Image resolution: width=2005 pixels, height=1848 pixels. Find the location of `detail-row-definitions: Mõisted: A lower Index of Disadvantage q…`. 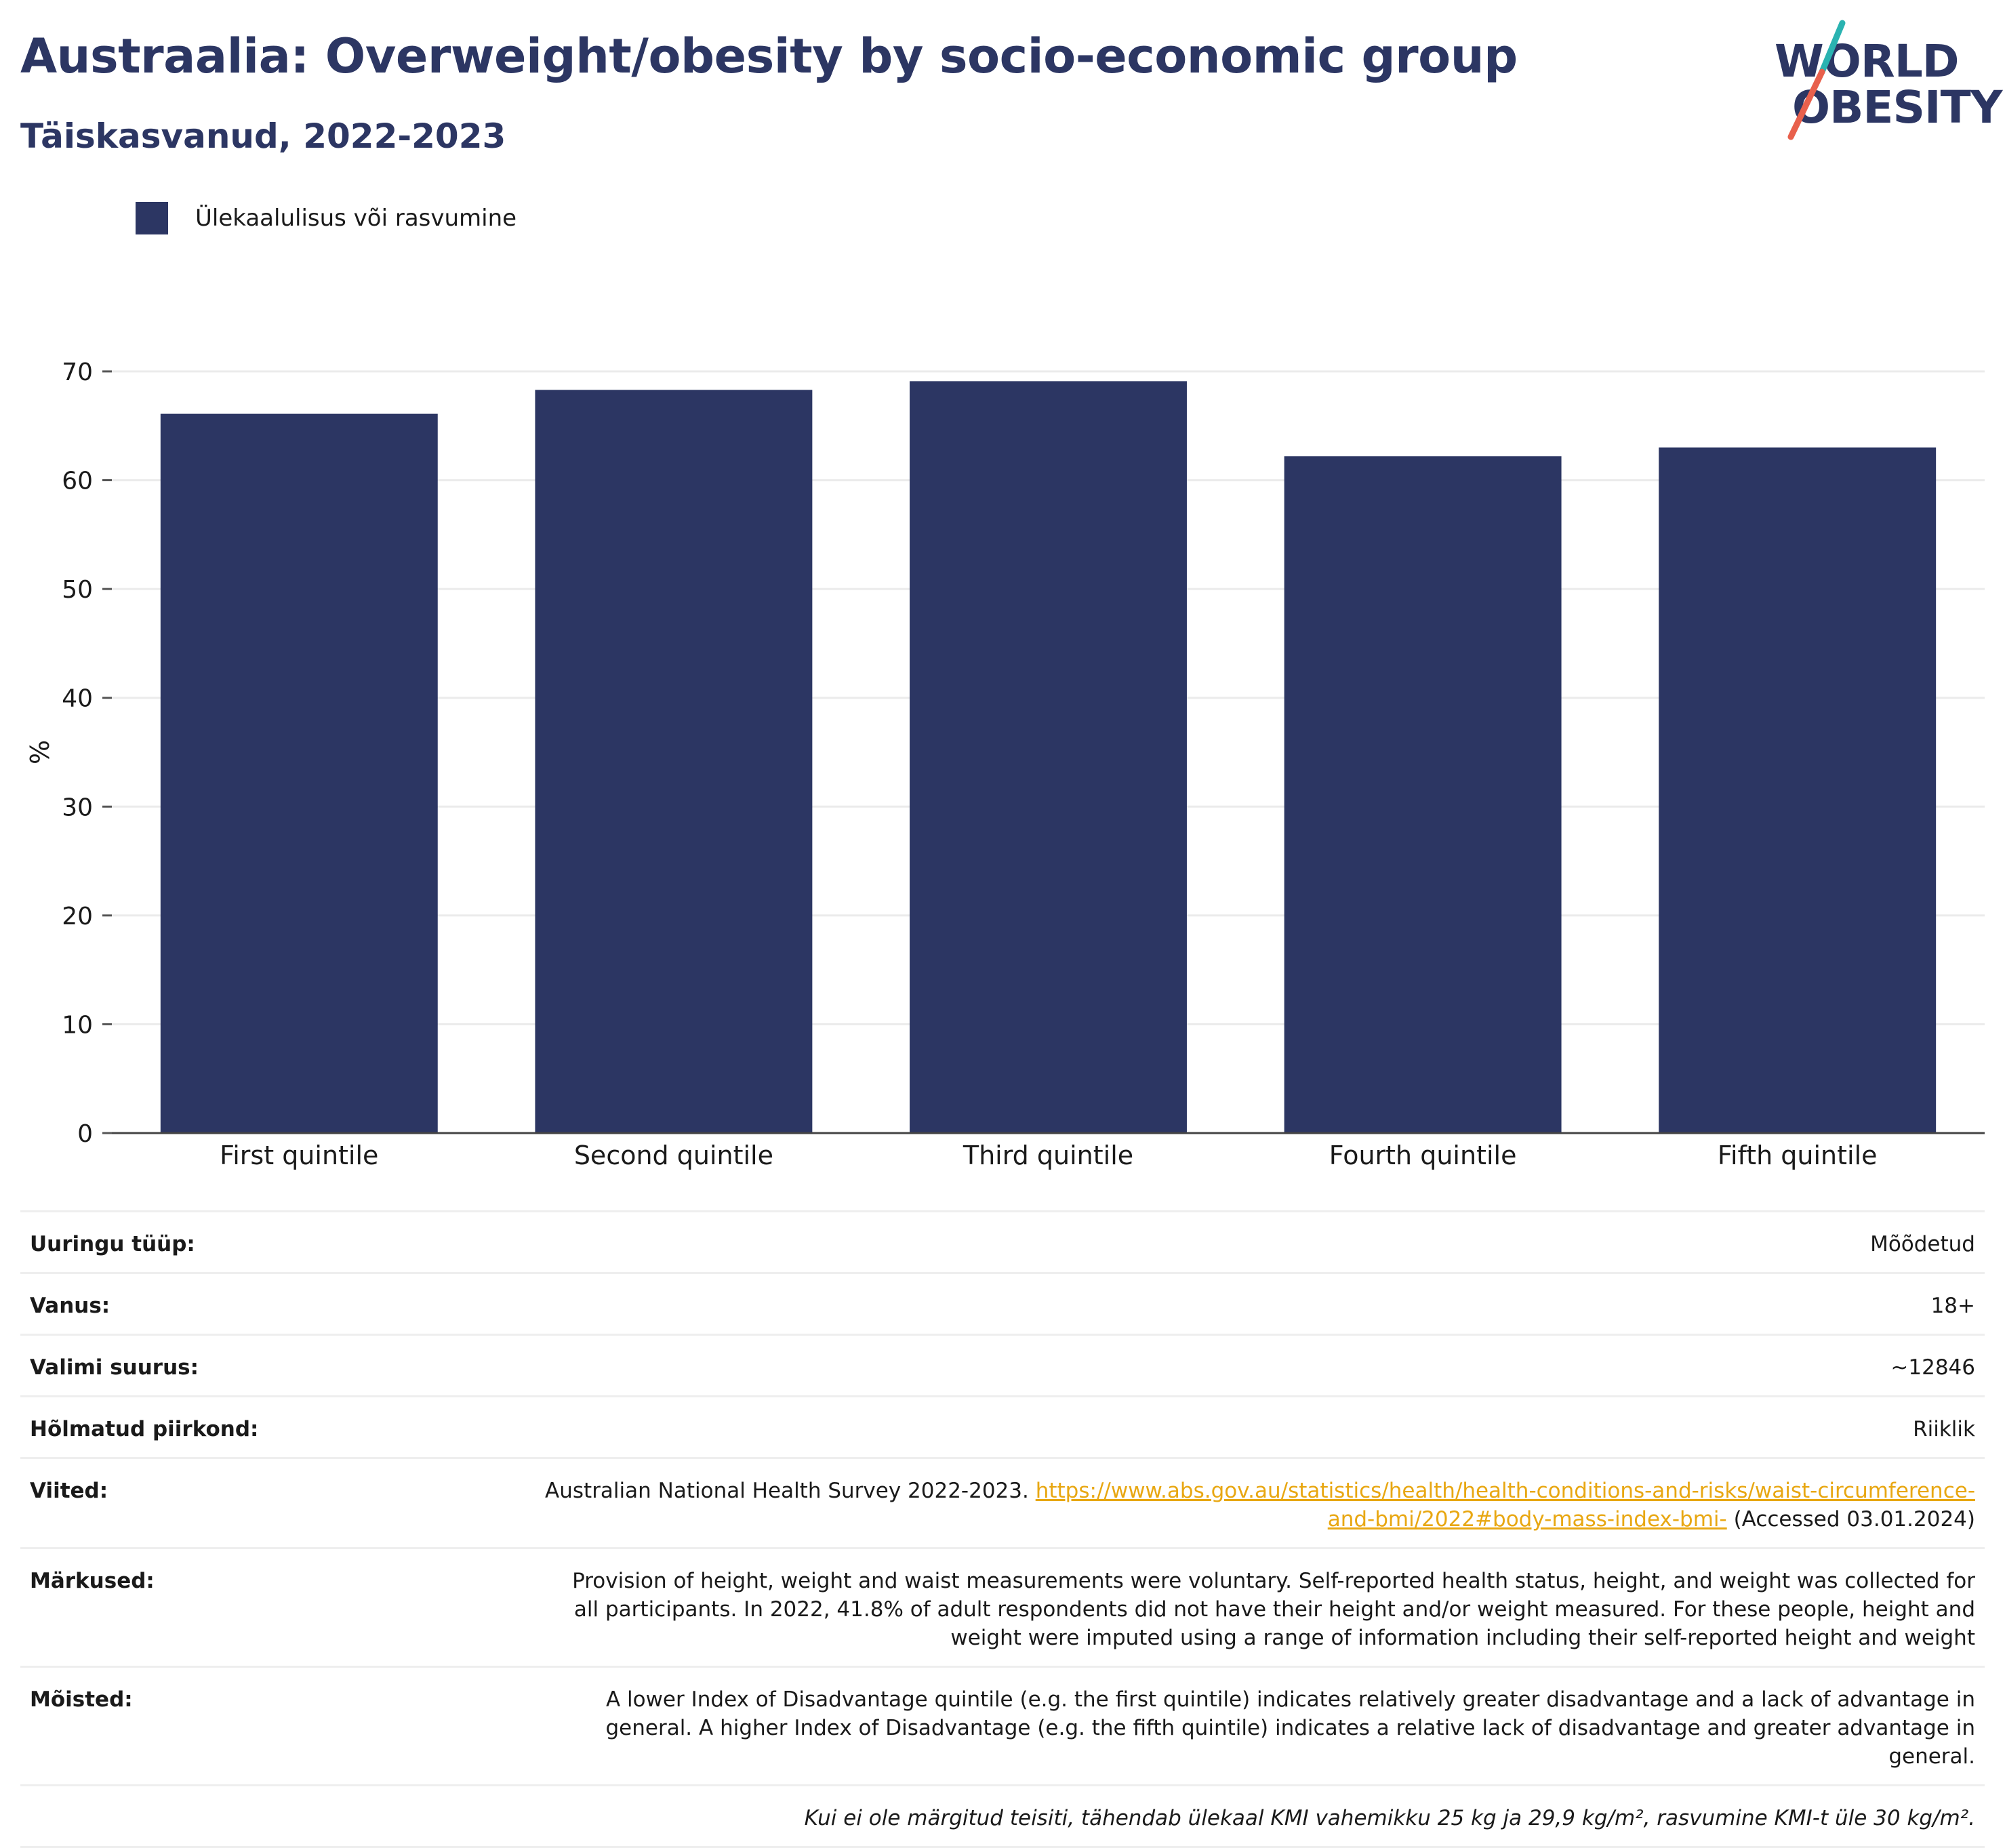

detail-row-definitions: Mõisted: A lower Index of Disadvantage q… is located at coordinates (1002, 1725).